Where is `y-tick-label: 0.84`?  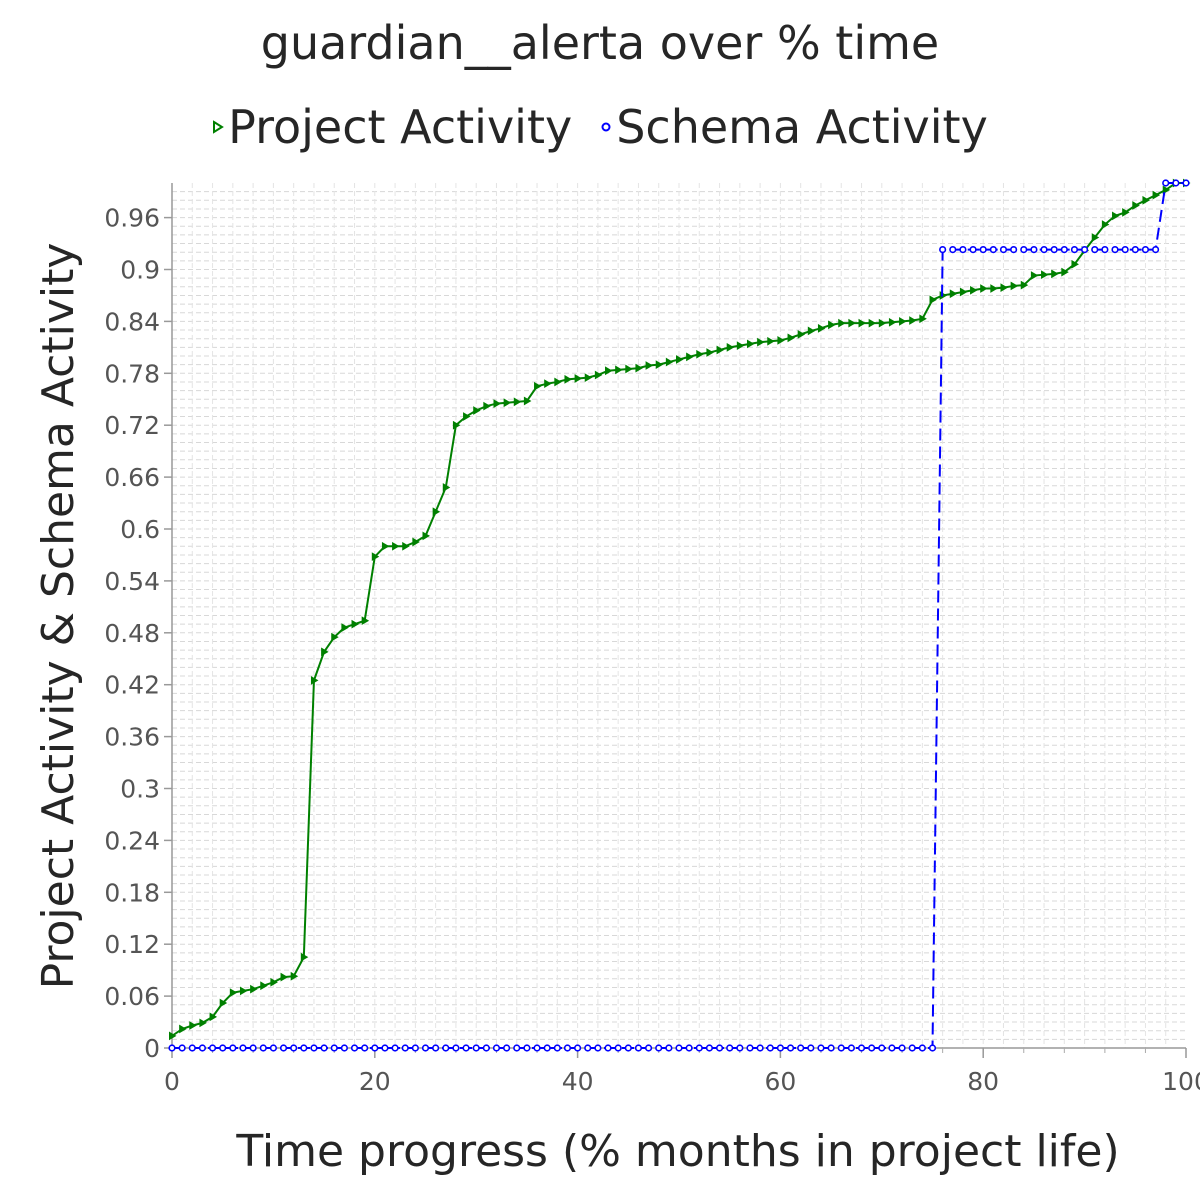 y-tick-label: 0.84 is located at coordinates (132, 321).